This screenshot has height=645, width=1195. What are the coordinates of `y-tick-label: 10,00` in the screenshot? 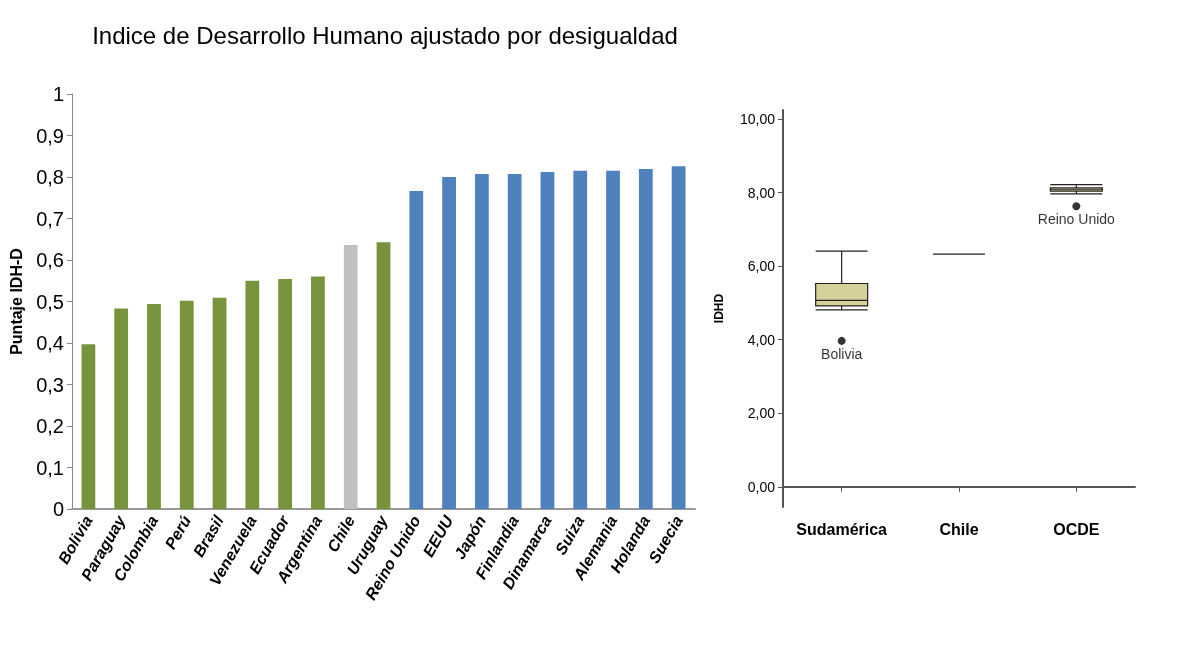 It's located at (757, 119).